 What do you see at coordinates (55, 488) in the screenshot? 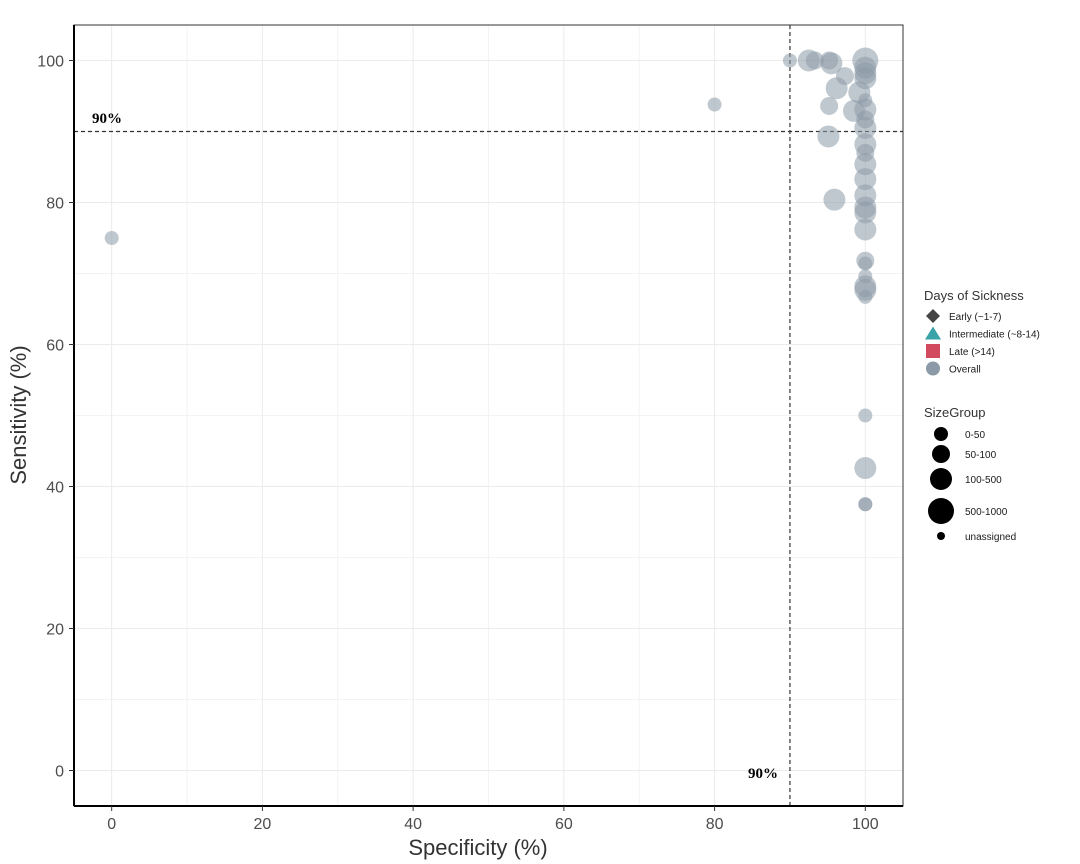
I see `y-tick-label: 40` at bounding box center [55, 488].